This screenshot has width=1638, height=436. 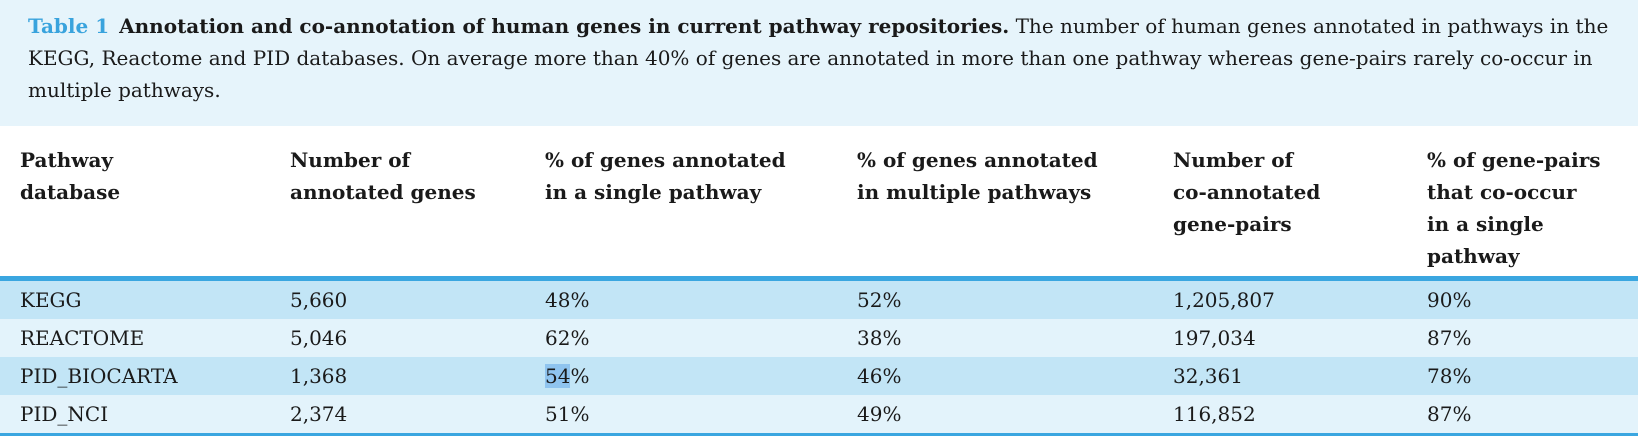 I want to click on header-single-pathway: % of genes annotated in a single pathway, so click(x=681, y=209).